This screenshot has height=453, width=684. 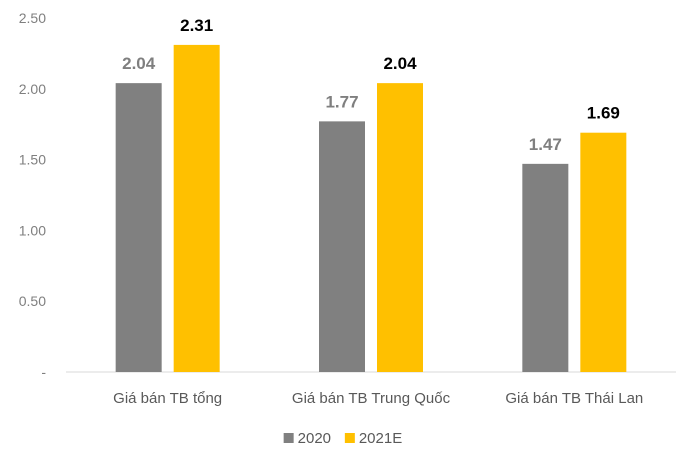 What do you see at coordinates (545, 144) in the screenshot?
I see `data-label: 1.47` at bounding box center [545, 144].